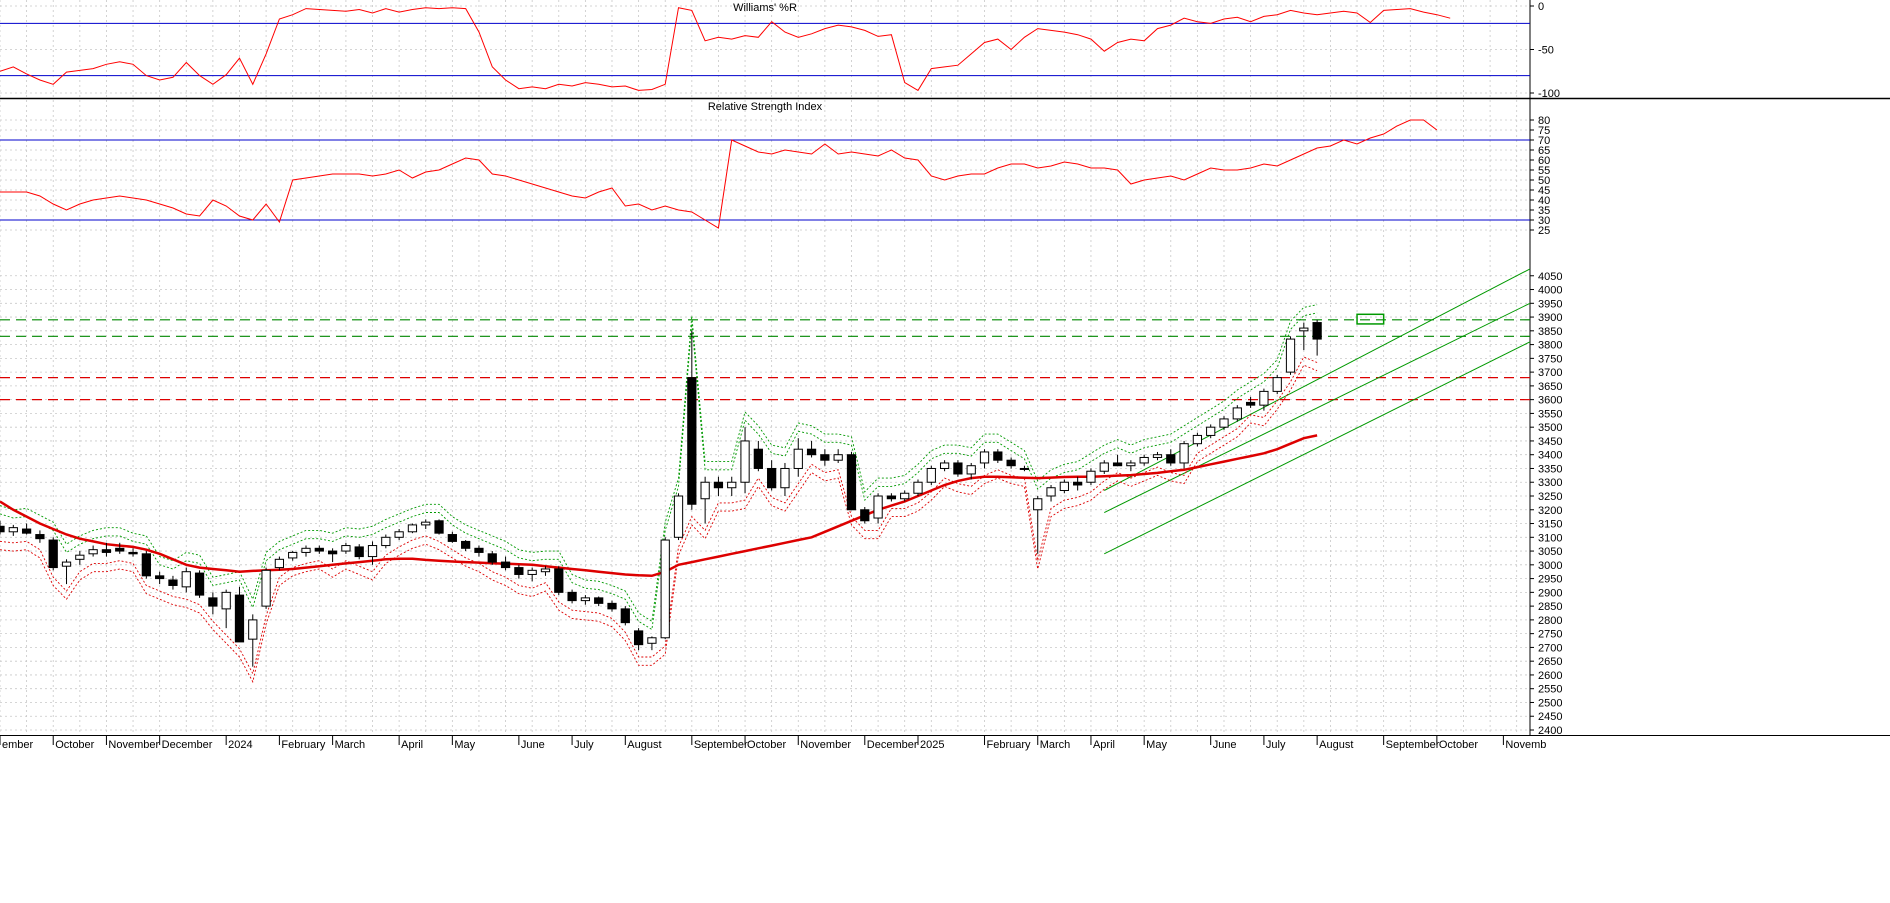  Describe the element at coordinates (1370, 319) in the screenshot. I see `highlight-box` at that location.